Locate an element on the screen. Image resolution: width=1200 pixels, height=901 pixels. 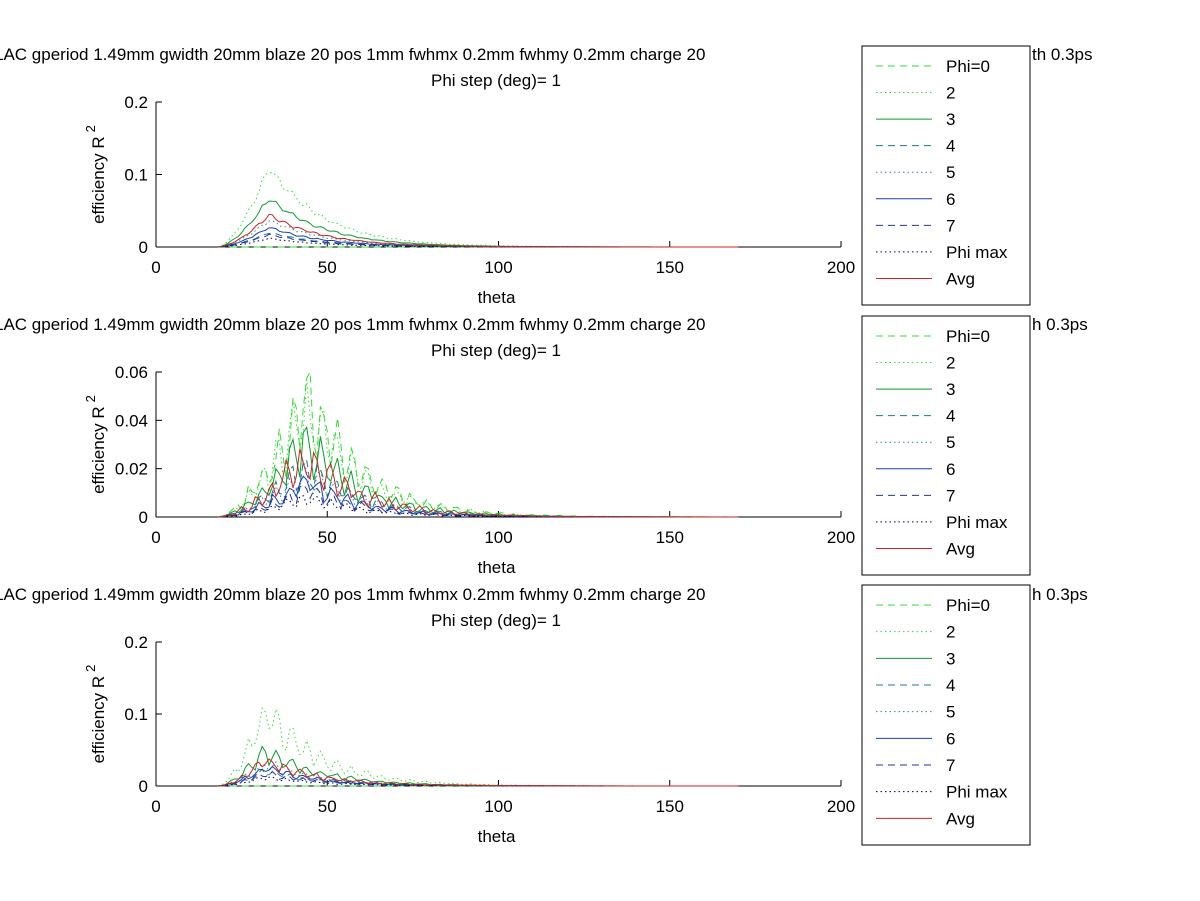
y-tick-label: 0.06 is located at coordinates (131, 372).